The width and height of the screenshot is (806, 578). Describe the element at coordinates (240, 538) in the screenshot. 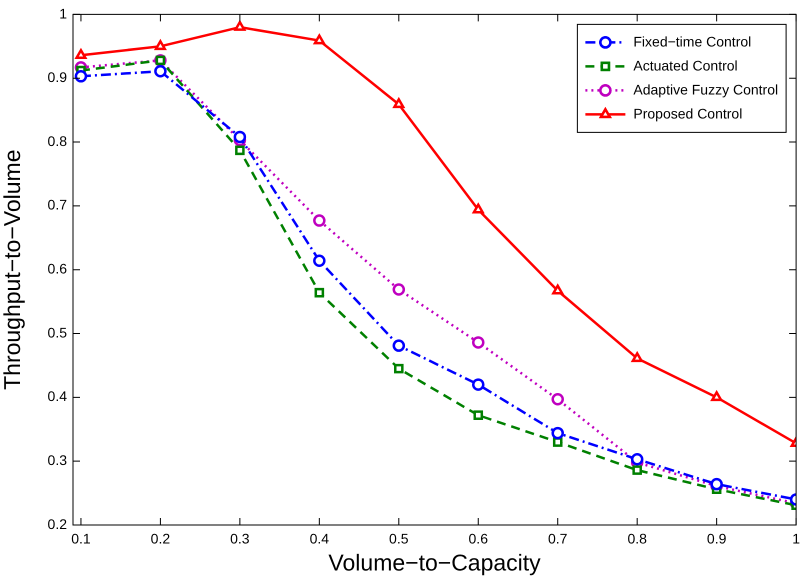

I see `x-tick-label: 0.3` at that location.